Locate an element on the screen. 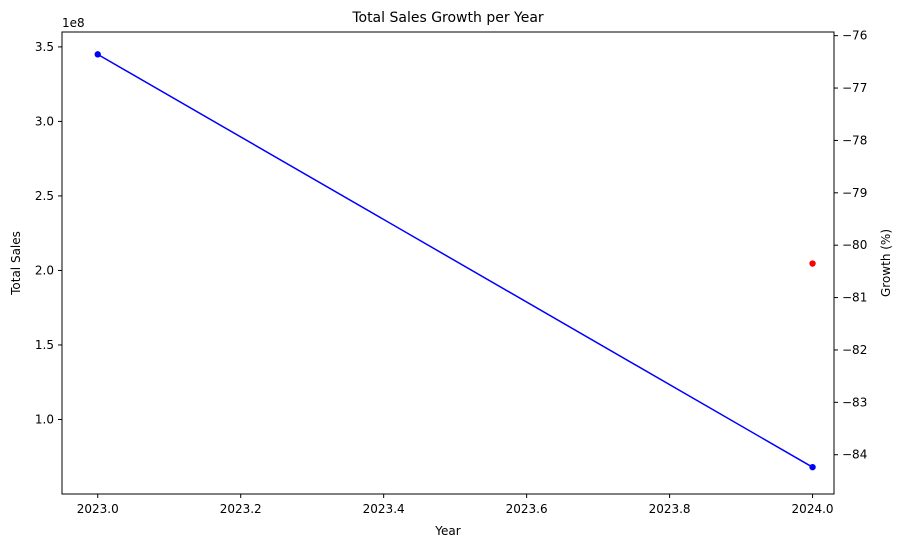 The height and width of the screenshot is (547, 904). x-tick-label: 2023.2 is located at coordinates (241, 509).